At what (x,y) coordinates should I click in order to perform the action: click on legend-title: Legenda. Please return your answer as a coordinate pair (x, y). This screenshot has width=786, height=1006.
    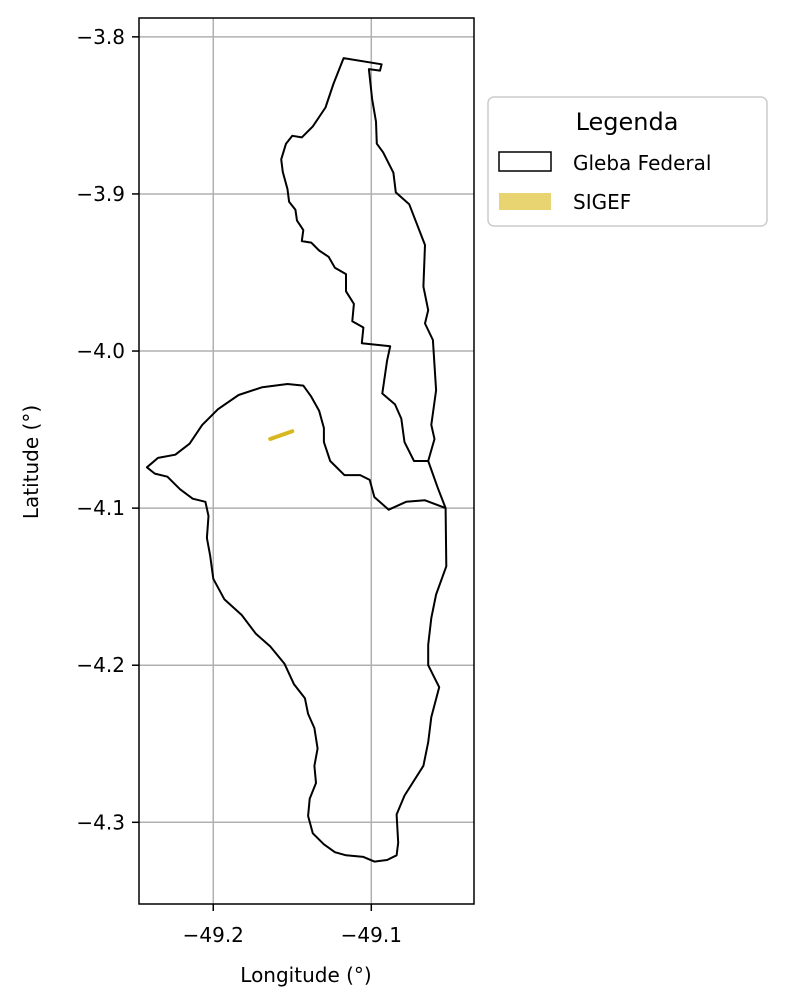
    Looking at the image, I should click on (627, 122).